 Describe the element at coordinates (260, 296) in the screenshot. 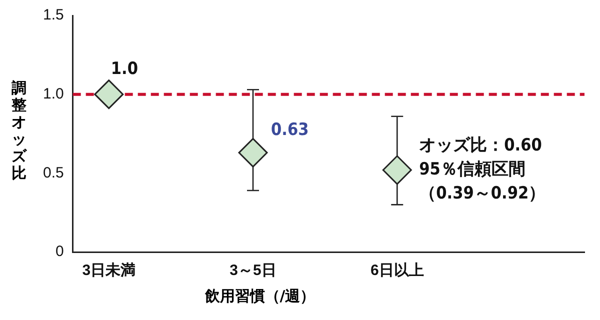

I see `x-axis-title: 飲用習慣（/週）` at that location.